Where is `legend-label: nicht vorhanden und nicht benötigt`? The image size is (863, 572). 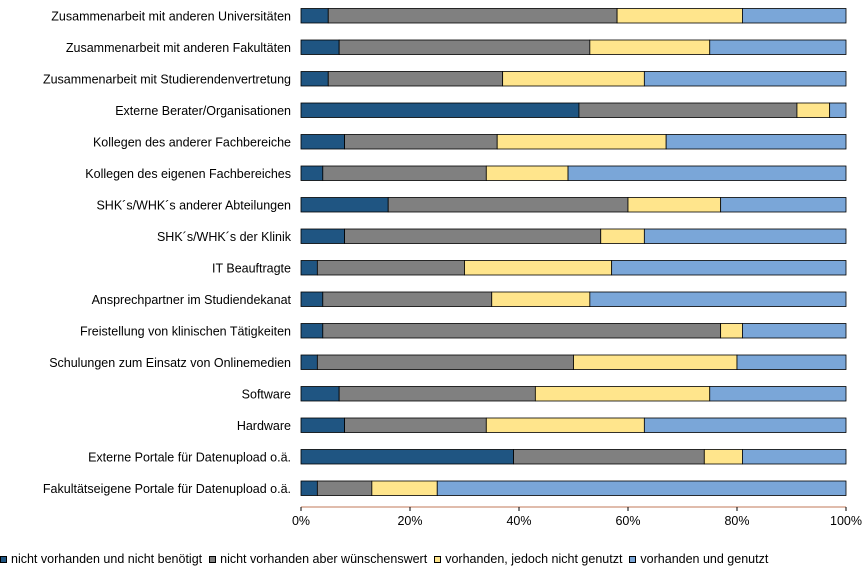
legend-label: nicht vorhanden und nicht benötigt is located at coordinates (107, 559).